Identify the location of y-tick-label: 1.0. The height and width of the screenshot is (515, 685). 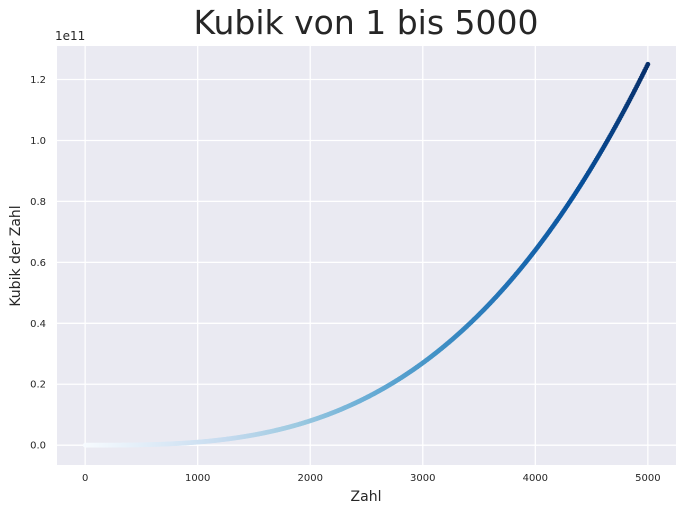
(38, 141).